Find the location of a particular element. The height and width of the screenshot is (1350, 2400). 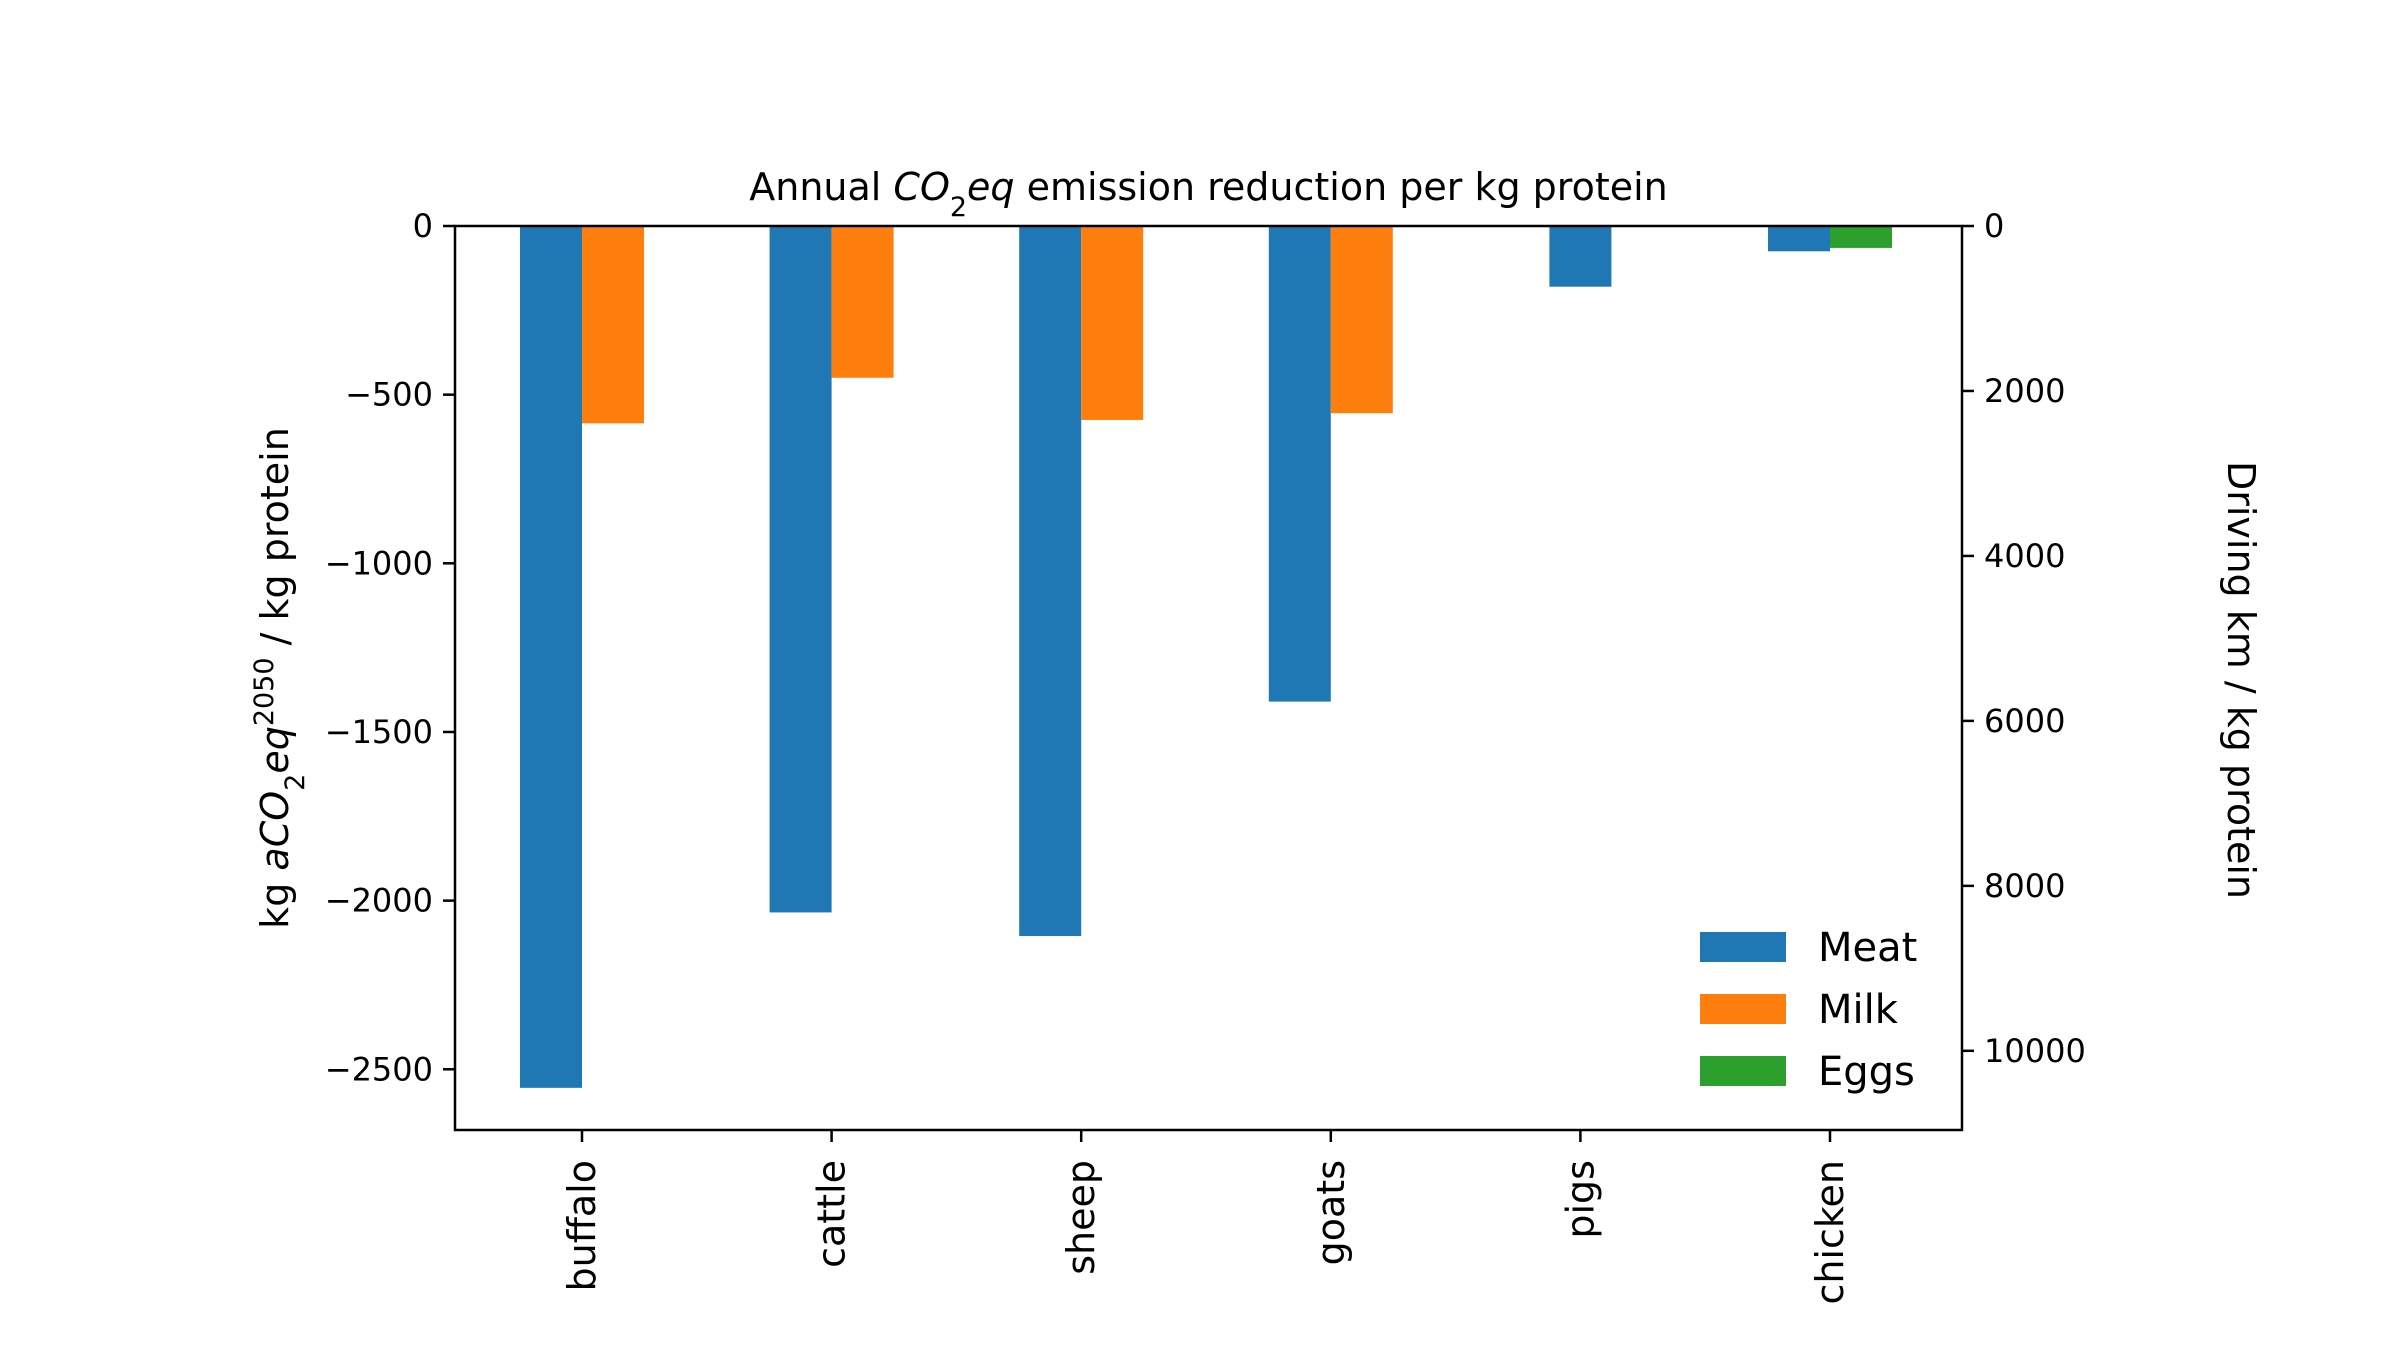

bar-chicken-eggs is located at coordinates (1861, 237).